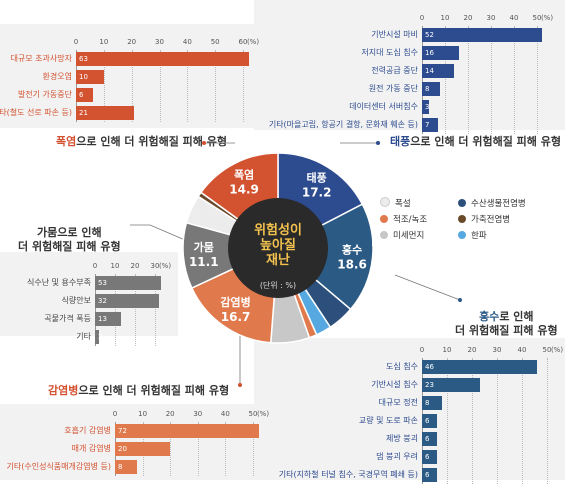 The width and height of the screenshot is (565, 484). What do you see at coordinates (403, 204) in the screenshot?
I see `legend-label: 폭설` at bounding box center [403, 204].